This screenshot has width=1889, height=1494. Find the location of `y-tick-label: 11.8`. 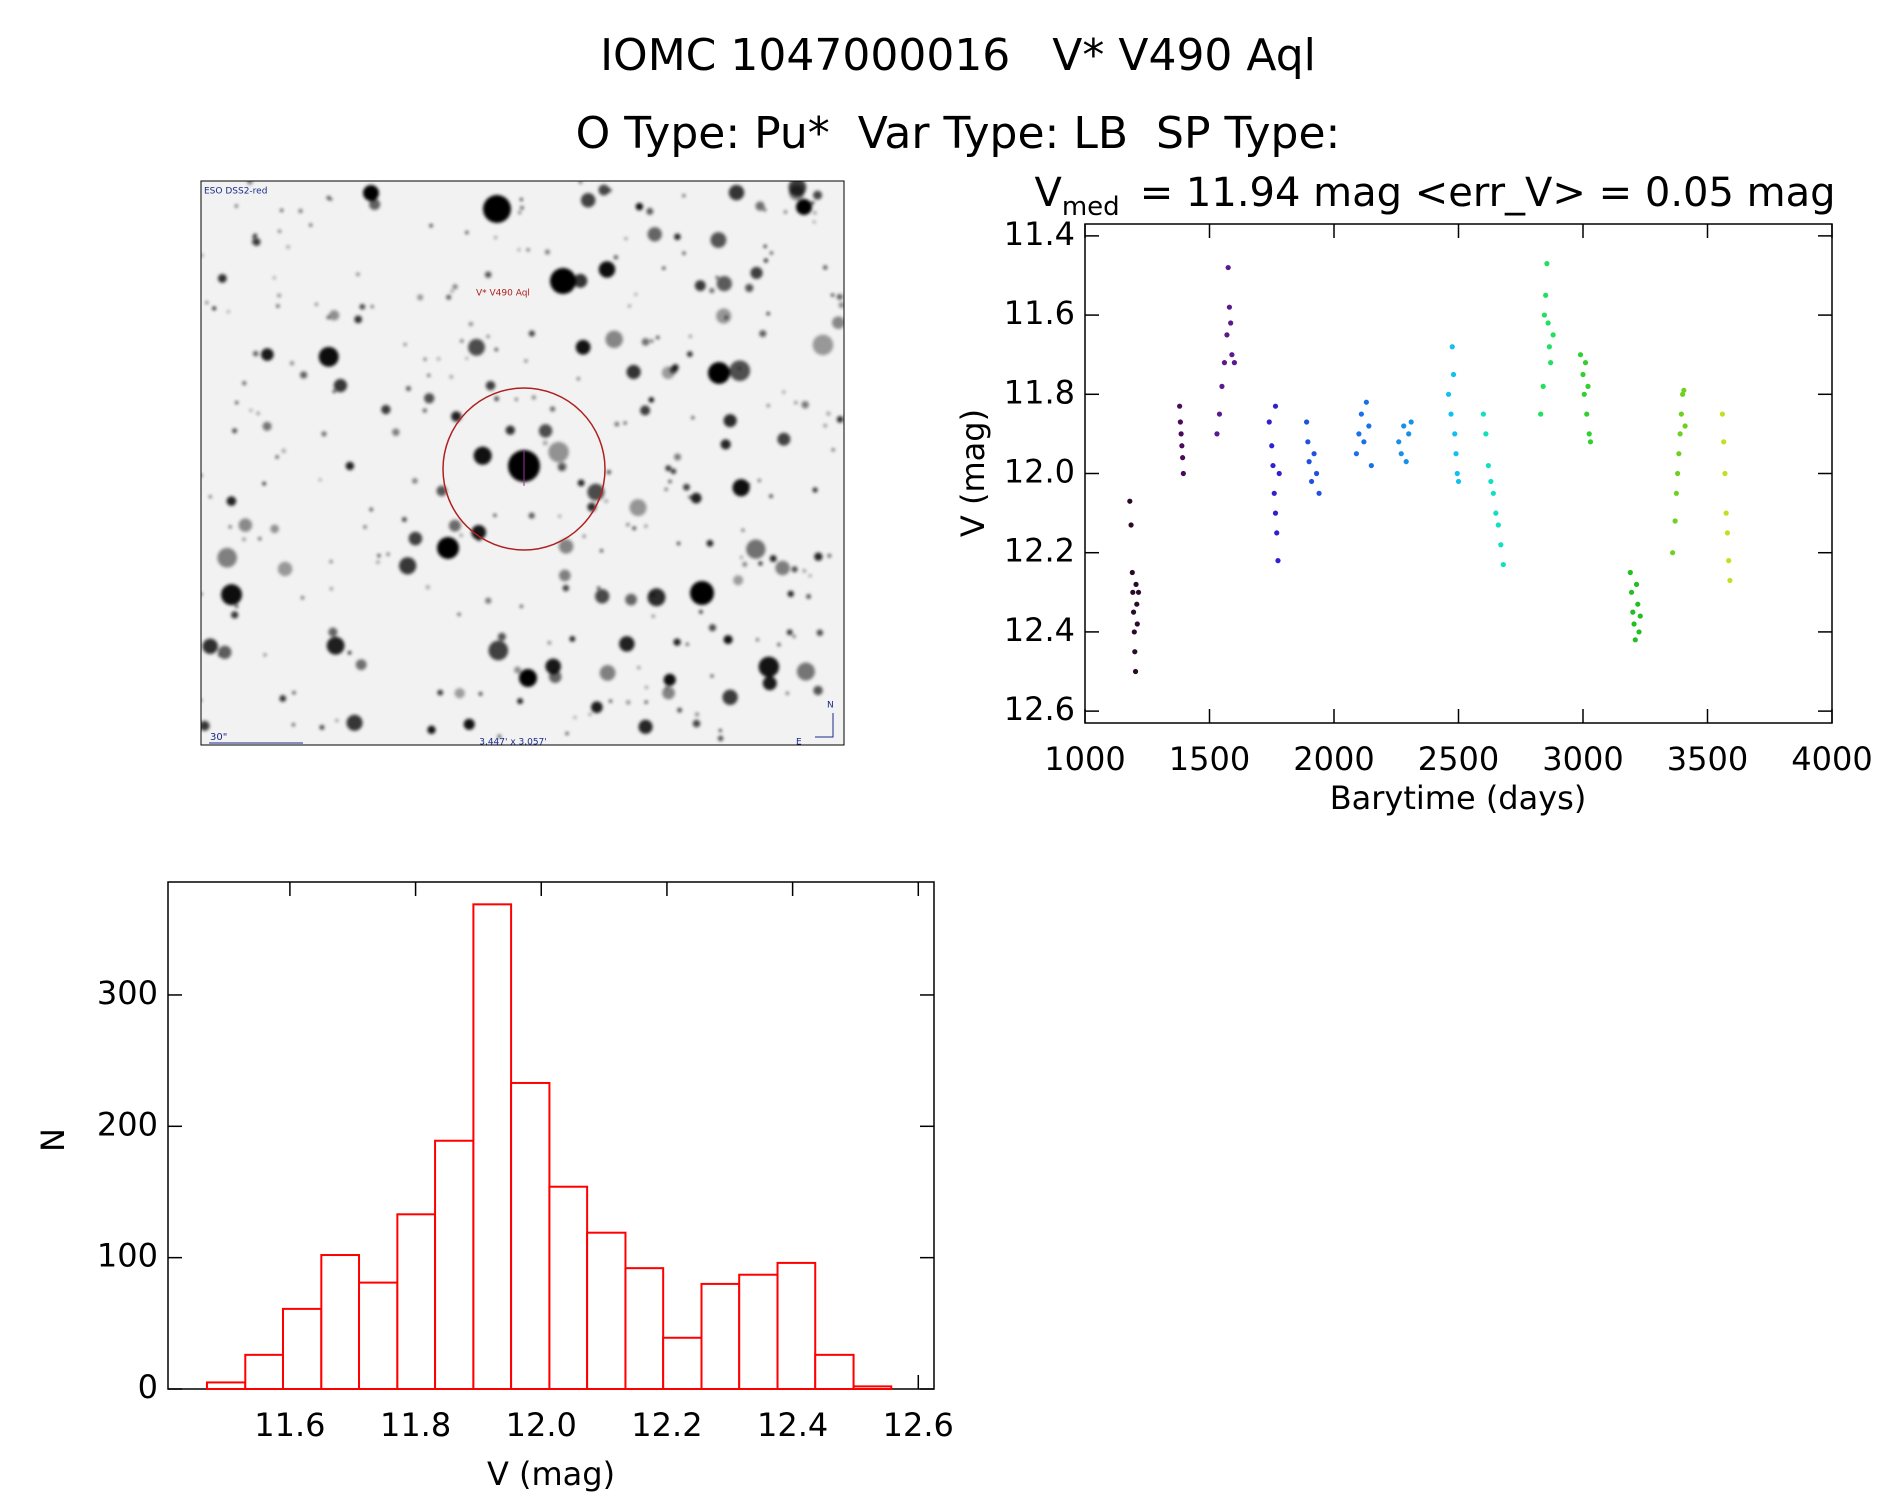

y-tick-label: 11.8 is located at coordinates (1039, 392).